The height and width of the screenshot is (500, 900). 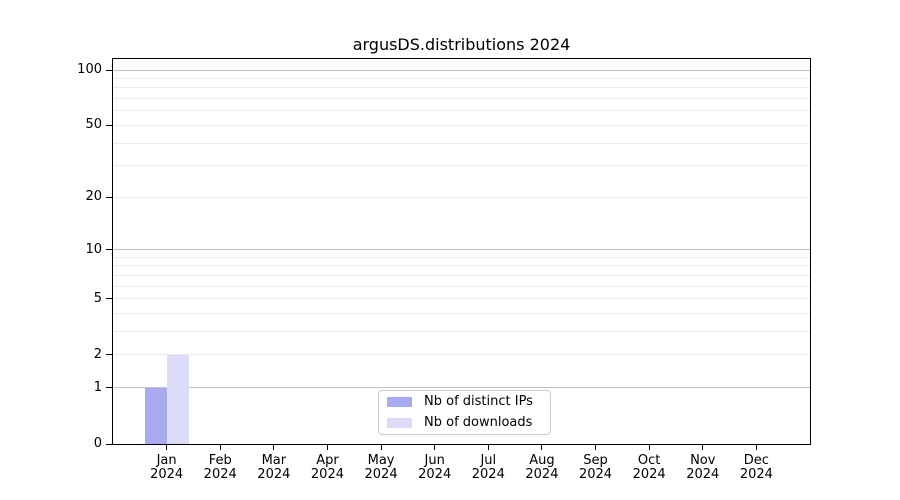 I want to click on x-tick-label: Feb 2024, so click(x=220, y=467).